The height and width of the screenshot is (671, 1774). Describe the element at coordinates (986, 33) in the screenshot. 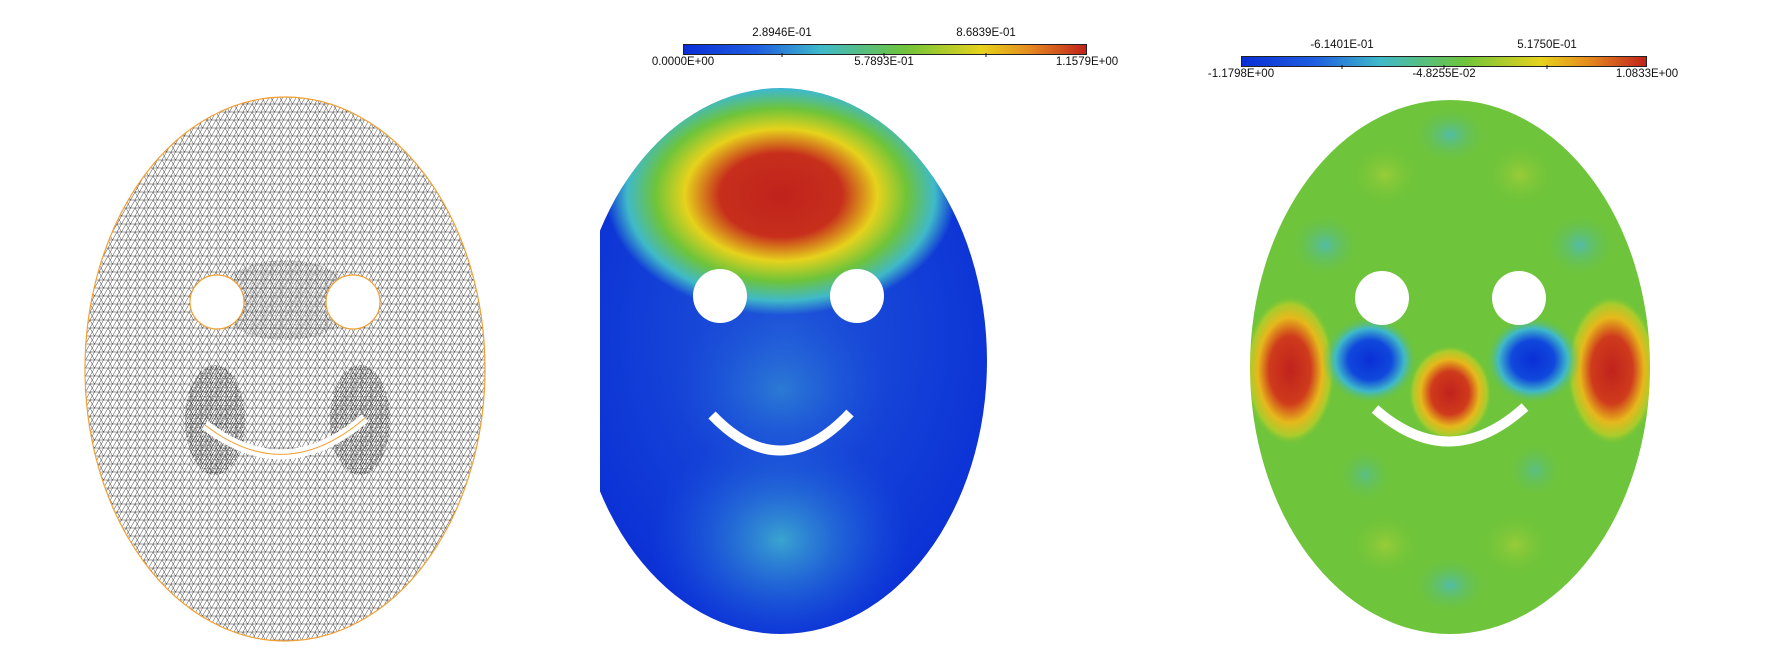

I see `colorbar-1-top-label-2: 8.6839E-01` at that location.